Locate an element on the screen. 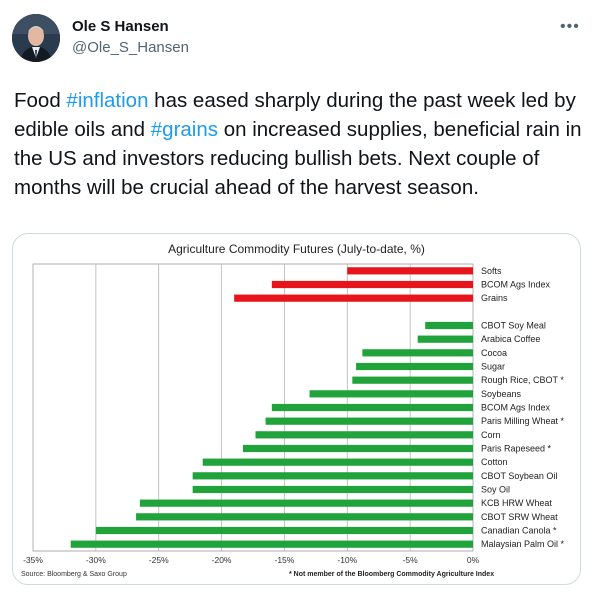 Image resolution: width=594 pixels, height=595 pixels. category-label: Cotton is located at coordinates (494, 462).